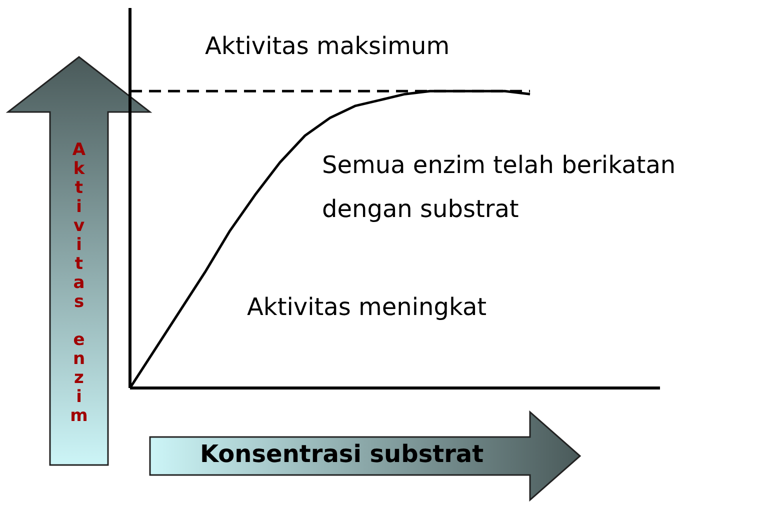  What do you see at coordinates (79, 283) in the screenshot?
I see `y-axis-title: Aktivitas enzim` at bounding box center [79, 283].